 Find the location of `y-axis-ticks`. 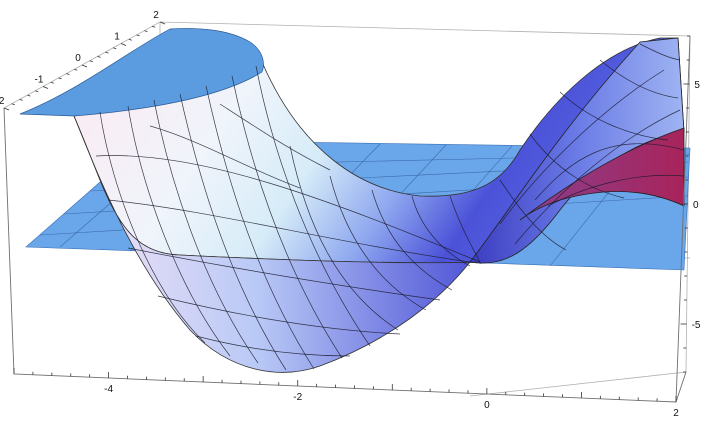

y-axis-ticks is located at coordinates (84, 66).